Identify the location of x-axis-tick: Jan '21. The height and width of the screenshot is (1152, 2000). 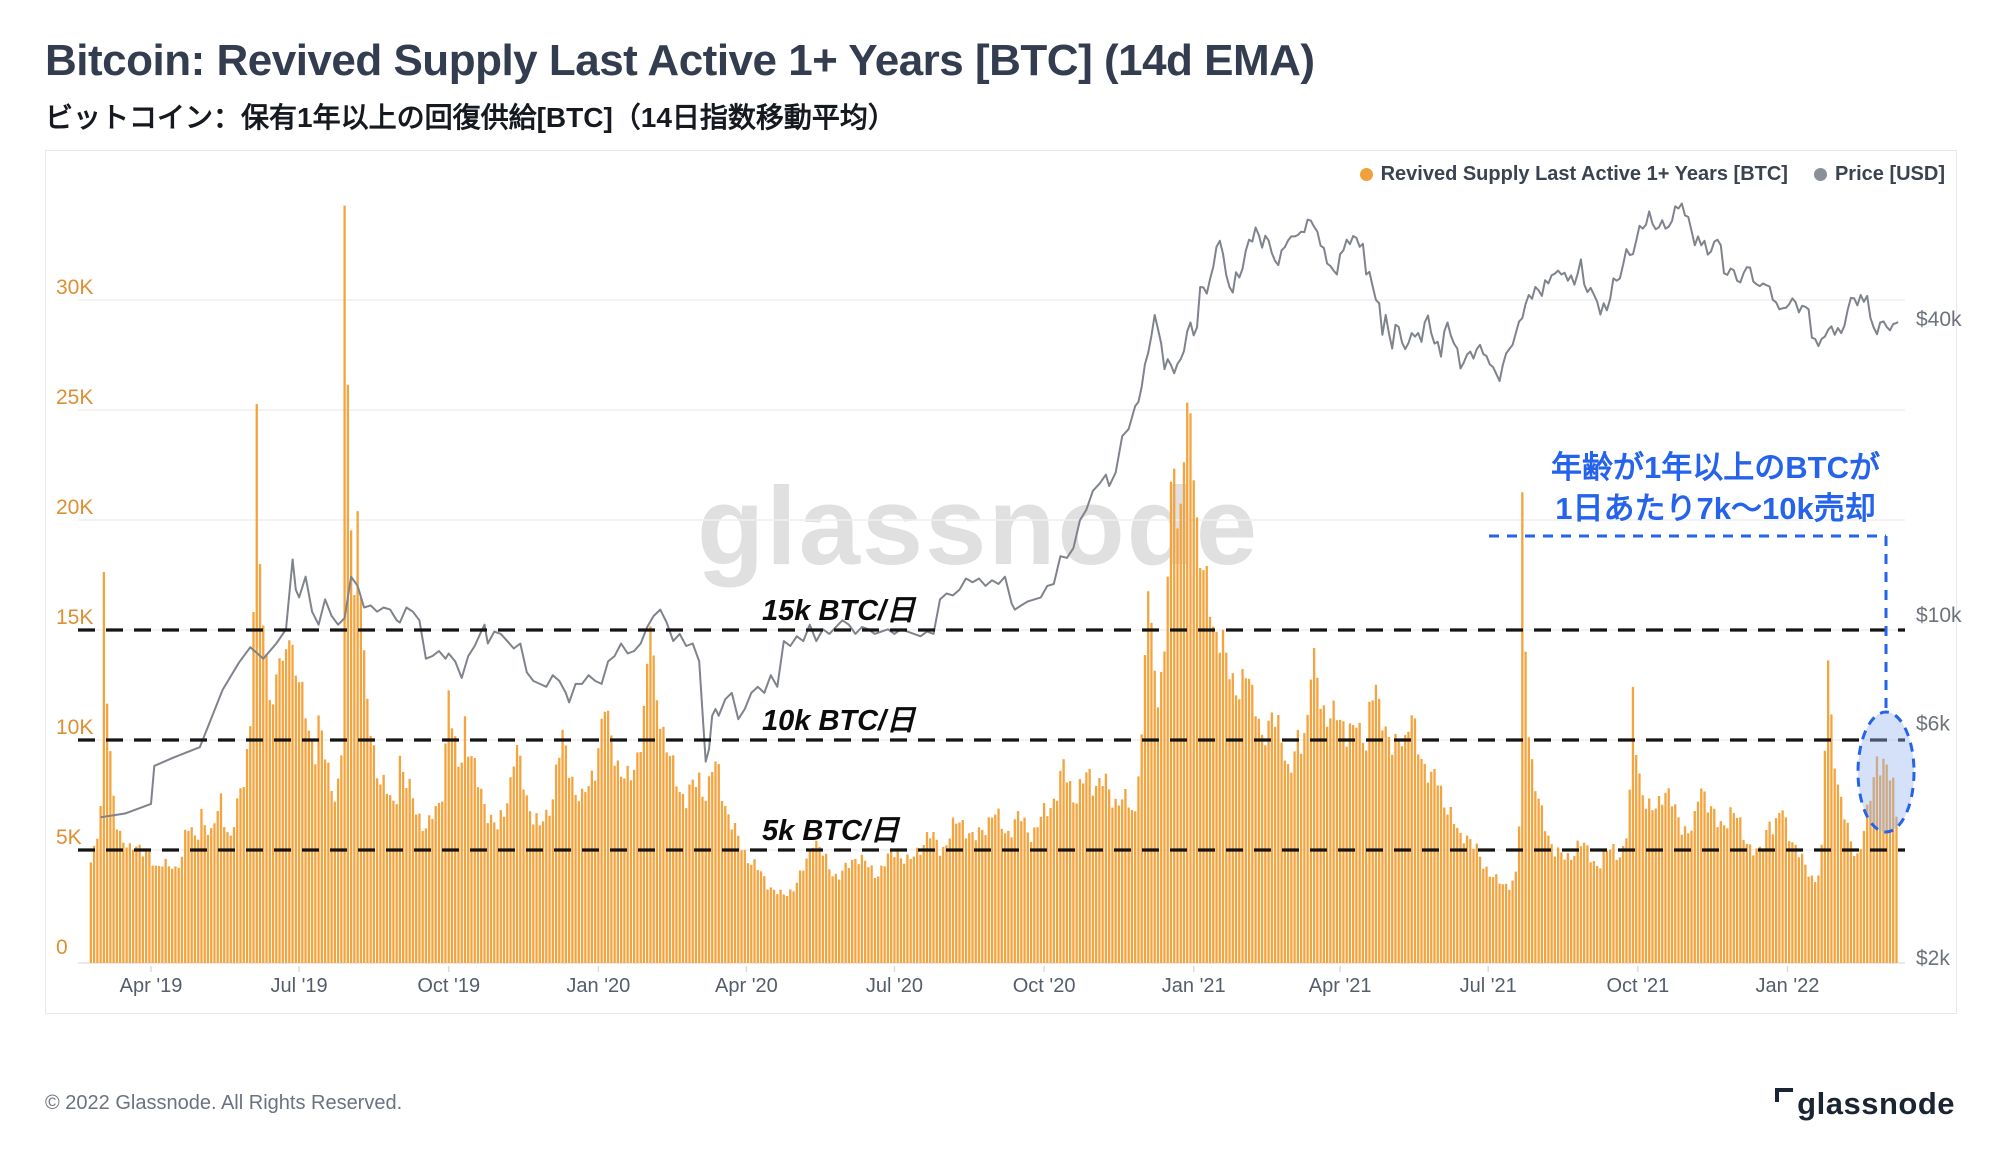
(1194, 986).